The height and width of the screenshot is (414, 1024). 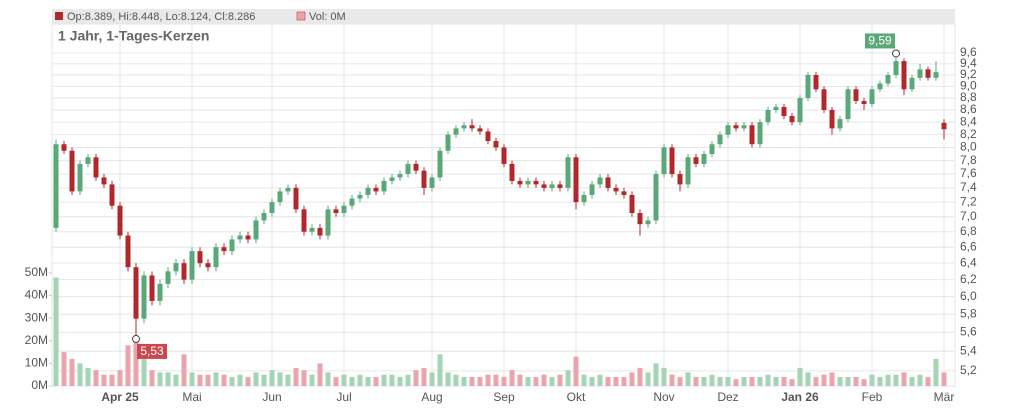 I want to click on y-tick-label: 9,0, so click(x=968, y=86).